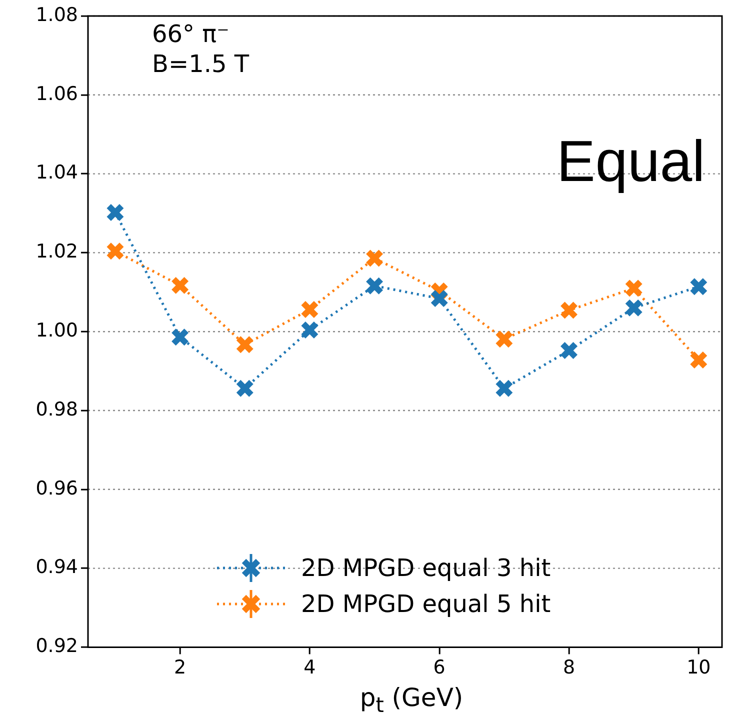 This screenshot has width=737, height=725. I want to click on y-tick-label: 1.00, so click(57, 331).